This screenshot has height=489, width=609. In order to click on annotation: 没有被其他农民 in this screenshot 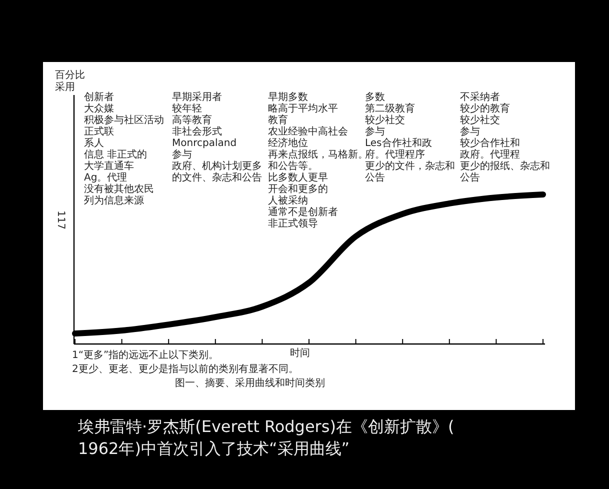, I will do `click(119, 189)`.